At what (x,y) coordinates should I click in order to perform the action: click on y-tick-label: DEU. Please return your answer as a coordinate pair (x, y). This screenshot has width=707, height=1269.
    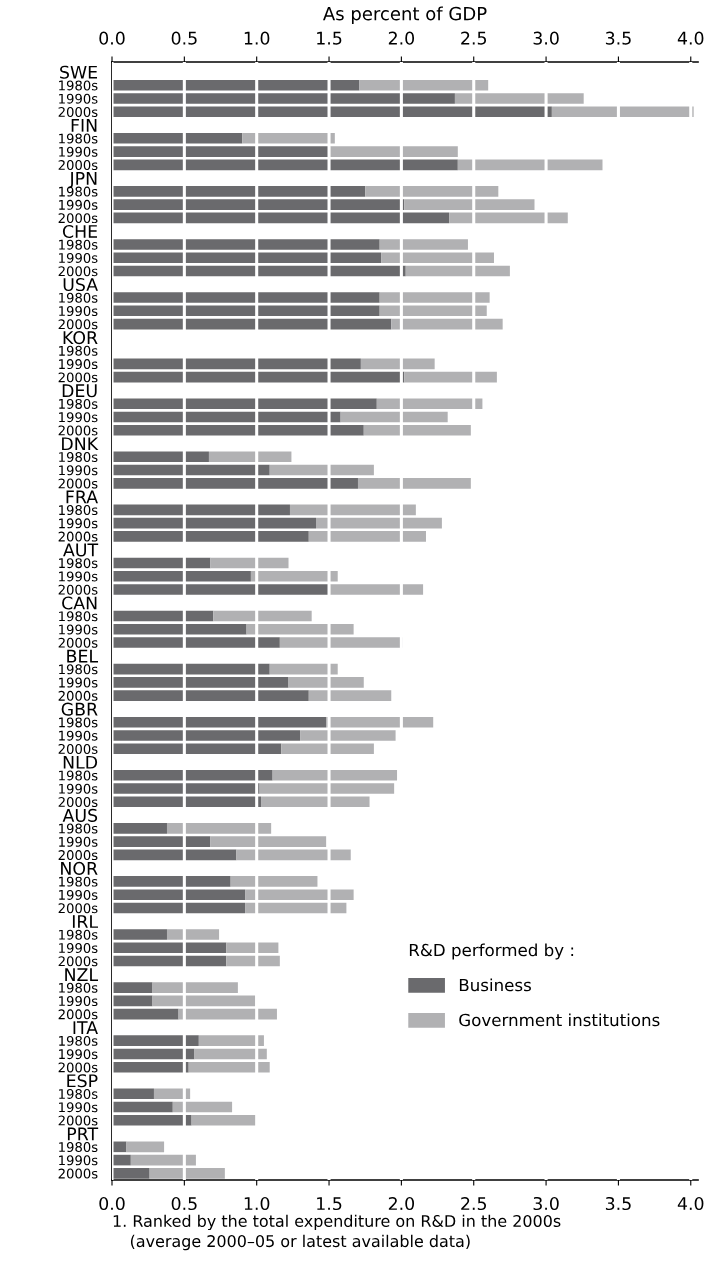
    Looking at the image, I should click on (79, 391).